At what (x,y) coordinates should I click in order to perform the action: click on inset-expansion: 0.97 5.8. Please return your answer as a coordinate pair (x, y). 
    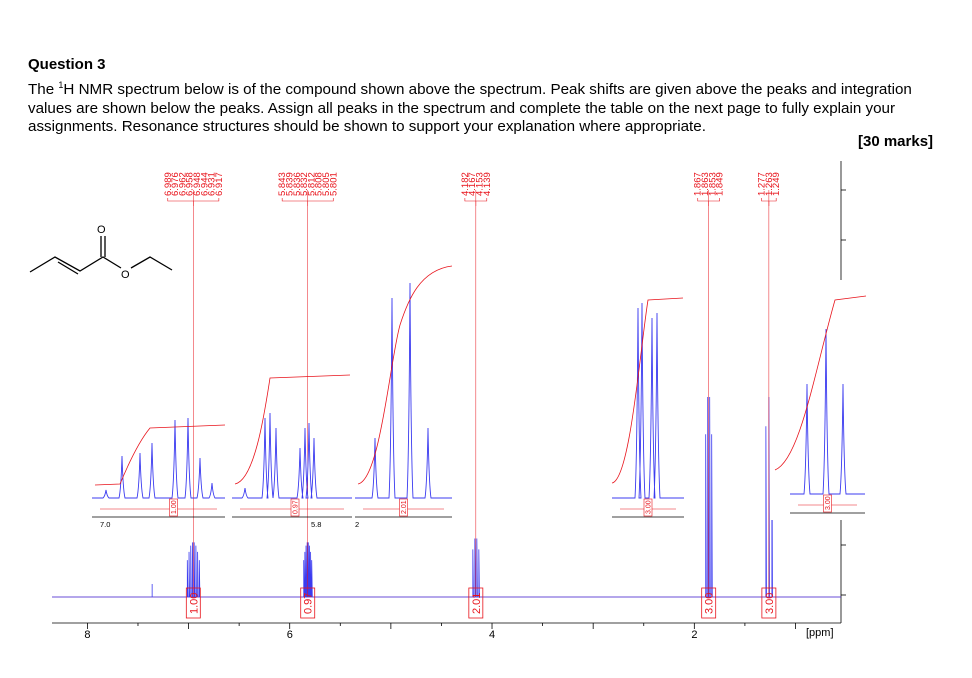
    Looking at the image, I should click on (292, 451).